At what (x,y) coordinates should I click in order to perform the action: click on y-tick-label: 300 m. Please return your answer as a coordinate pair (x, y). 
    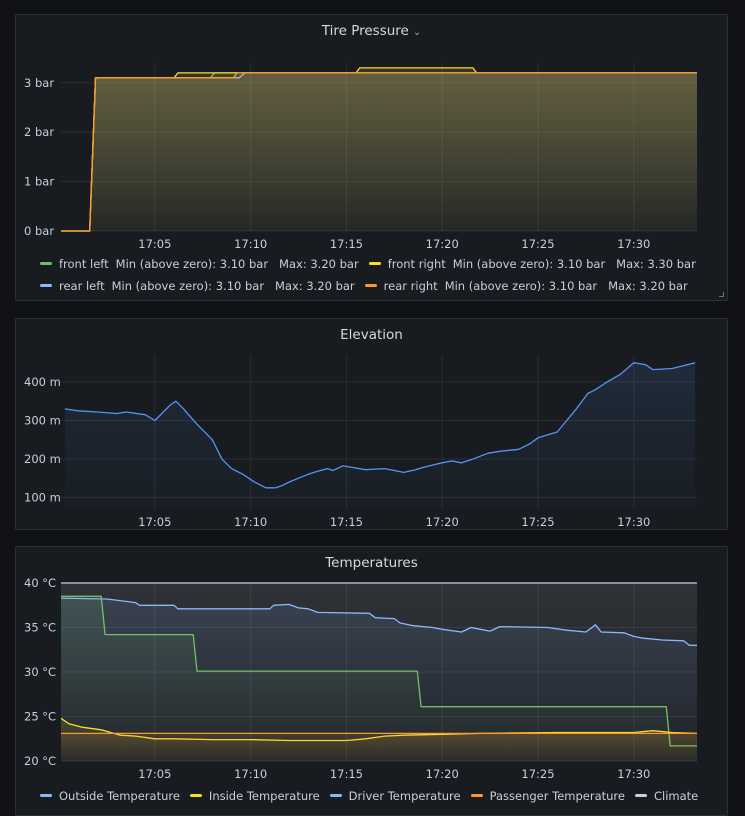
    Looking at the image, I should click on (42, 420).